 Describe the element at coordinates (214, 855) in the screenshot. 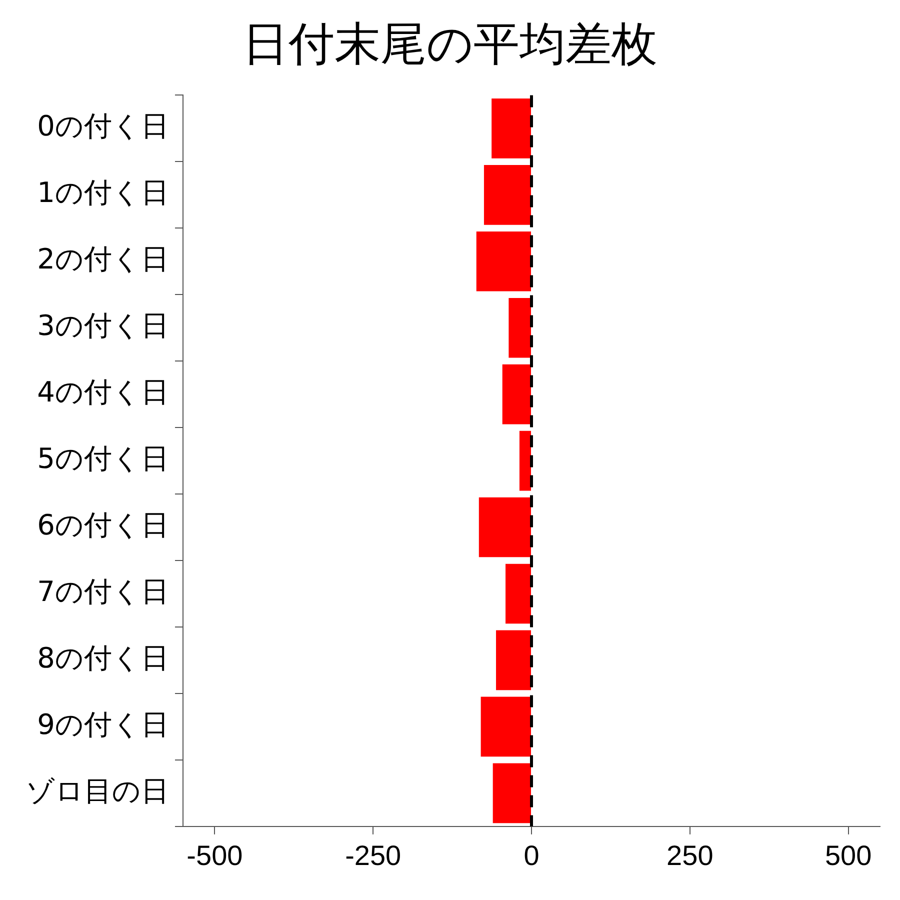

I see `x-tick-label: -500` at that location.